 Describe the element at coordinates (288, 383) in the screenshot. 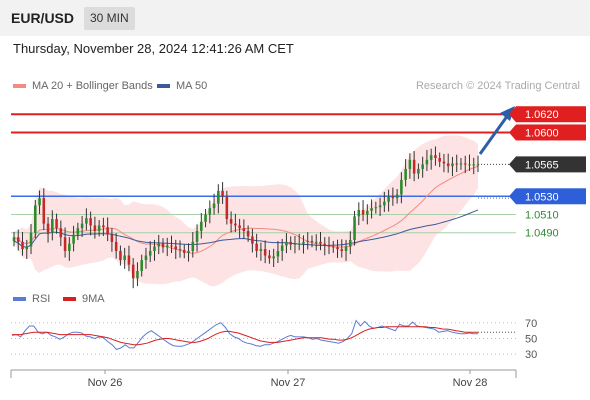

I see `x-tick-label: Nov 27` at that location.